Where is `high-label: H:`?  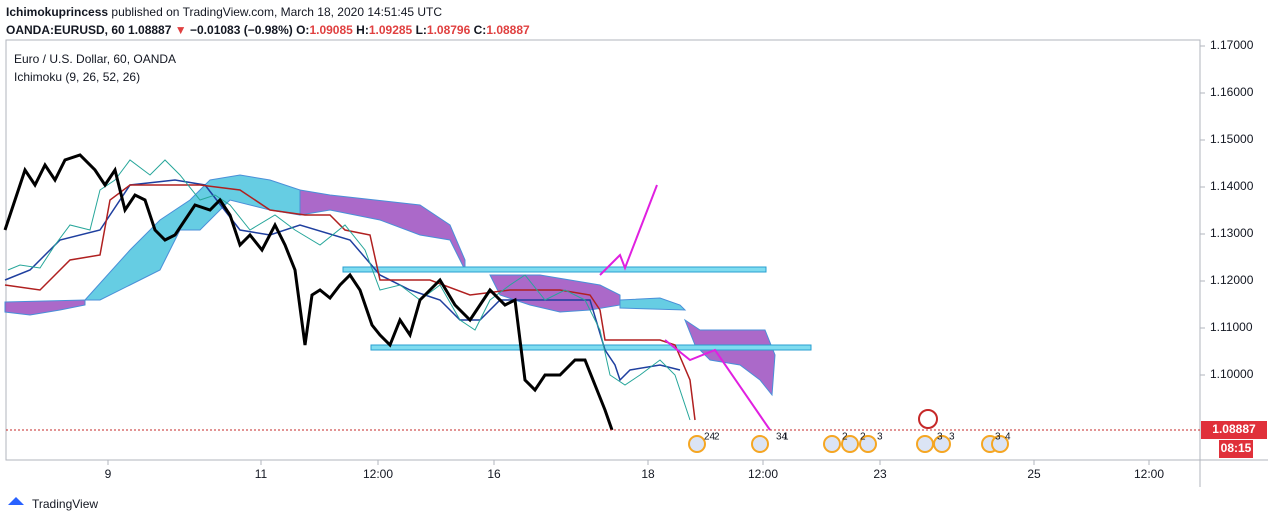 high-label: H: is located at coordinates (362, 30).